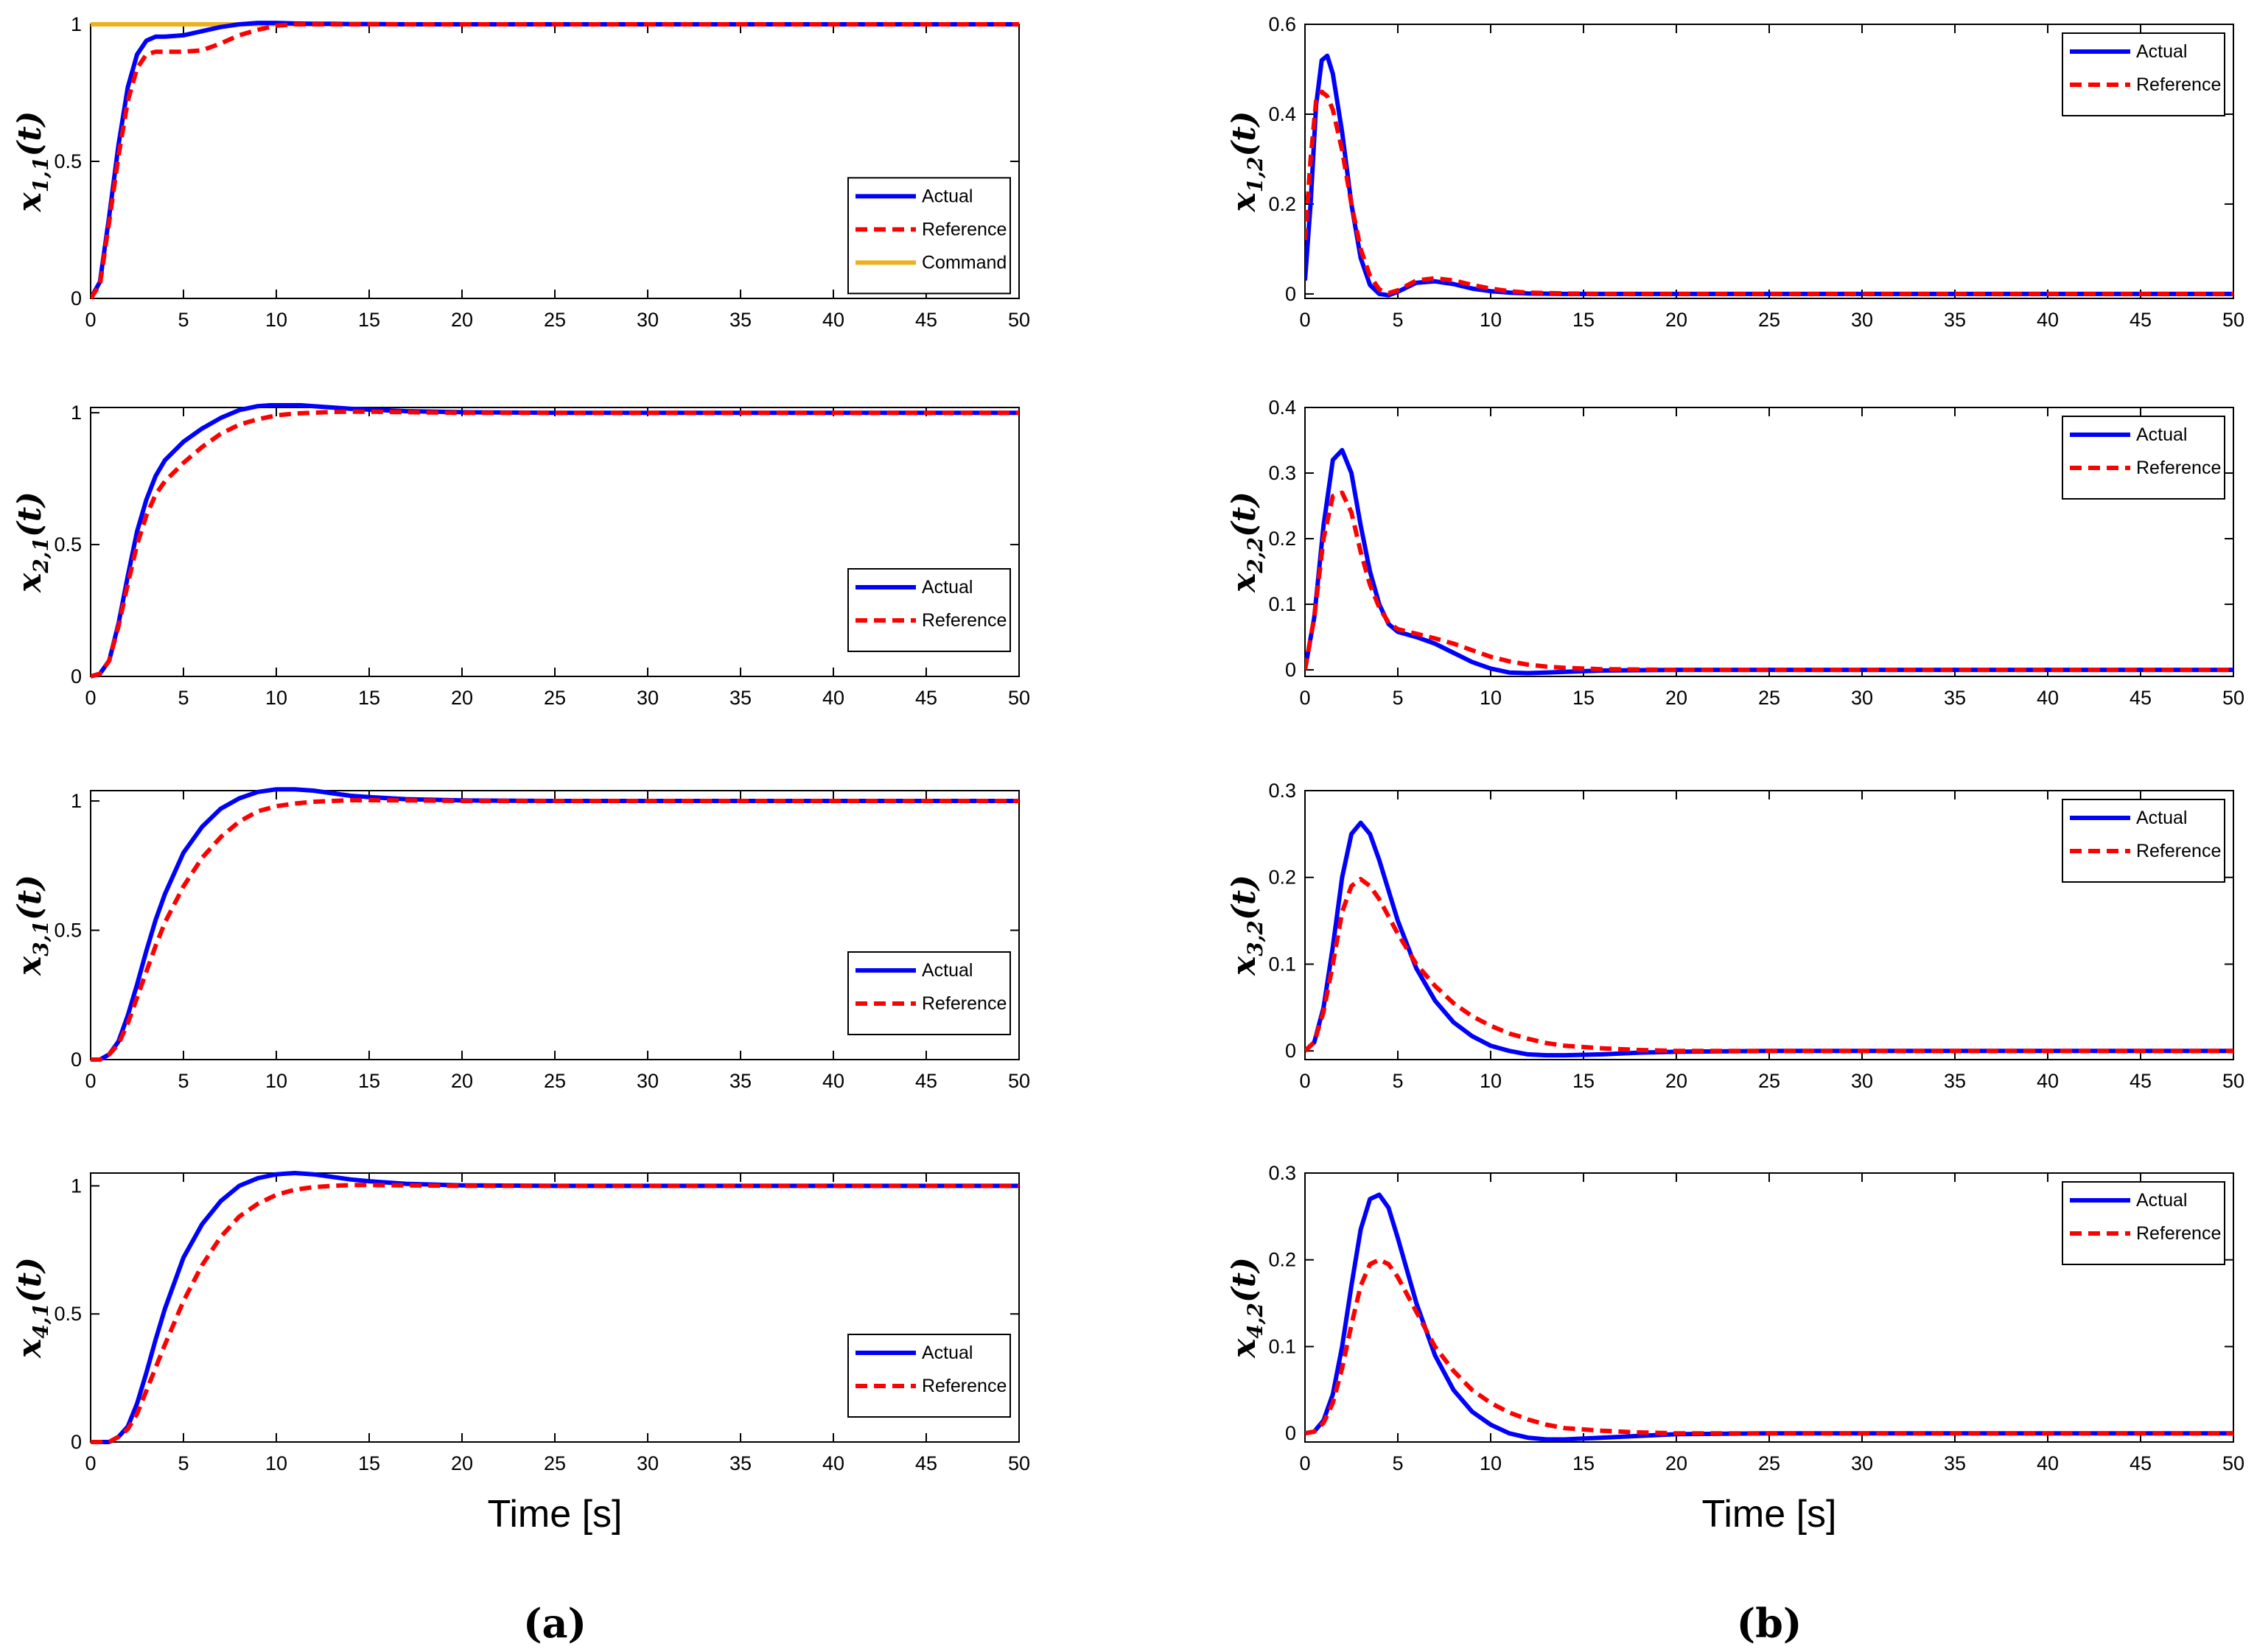 This screenshot has height=1652, width=2257. What do you see at coordinates (32, 542) in the screenshot?
I see `y-axis-label: x2,1(t)` at bounding box center [32, 542].